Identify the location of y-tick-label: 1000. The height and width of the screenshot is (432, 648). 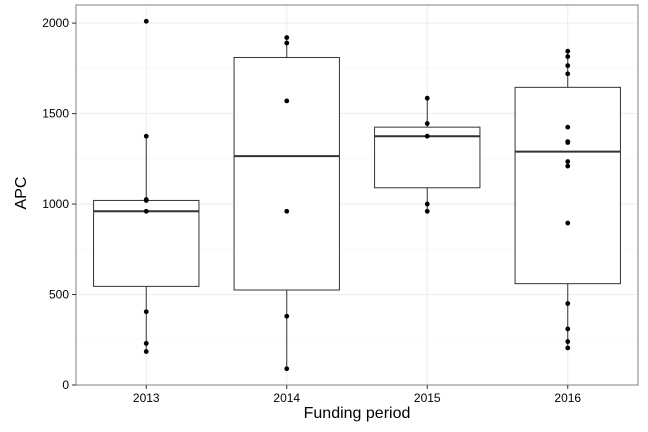
(55, 204).